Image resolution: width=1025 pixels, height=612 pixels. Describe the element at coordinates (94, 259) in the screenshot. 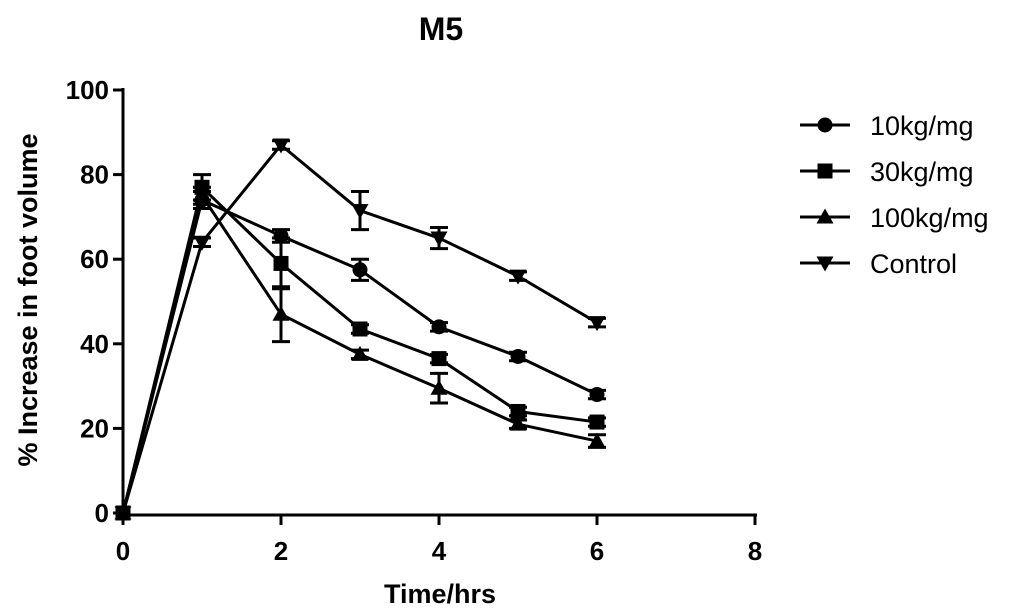

I see `y-tick-label: 60` at that location.